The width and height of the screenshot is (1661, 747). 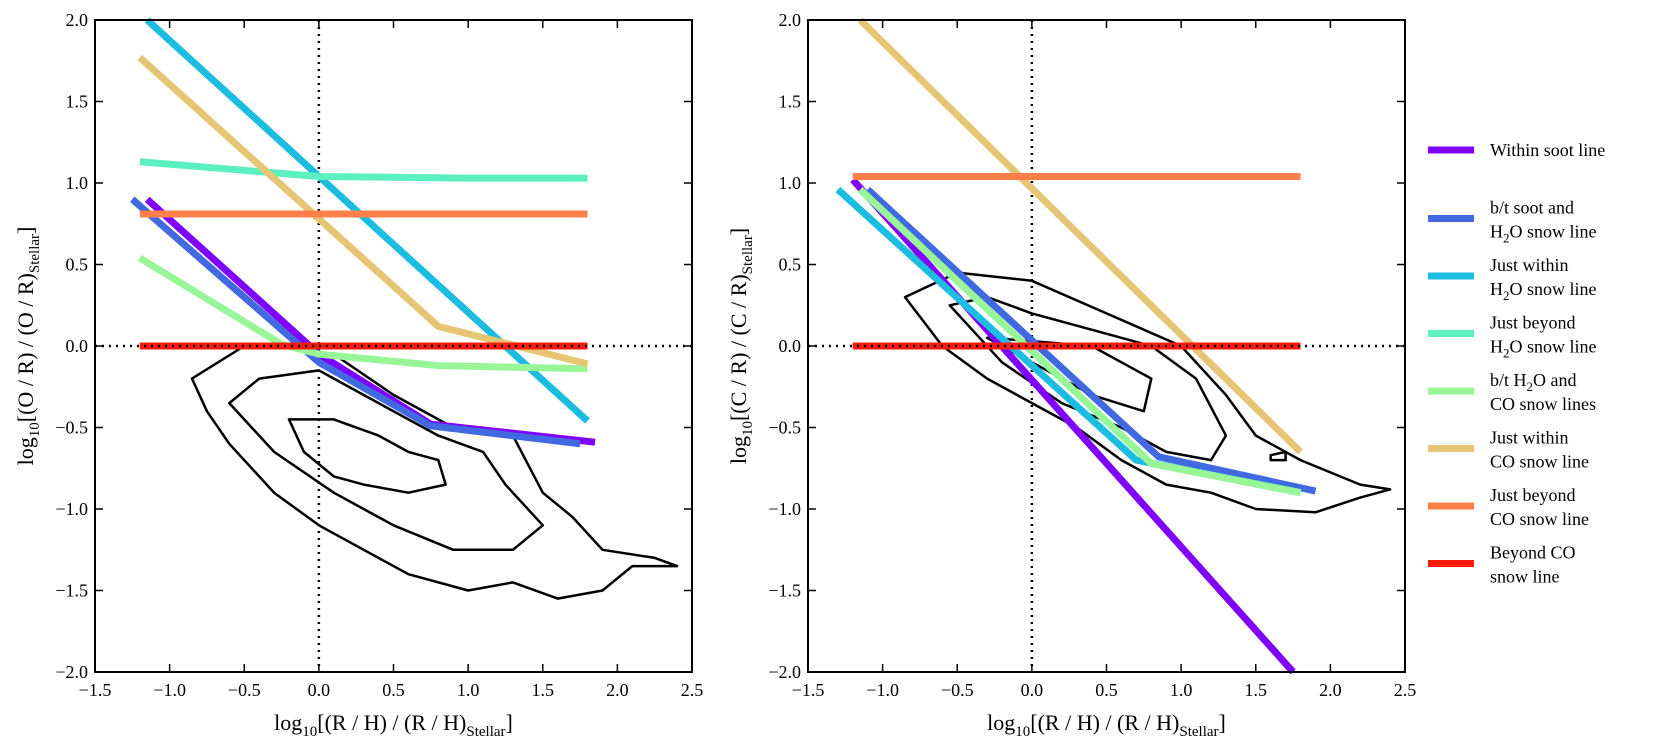 I want to click on legend-label-5-line1: Just within, so click(x=1529, y=438).